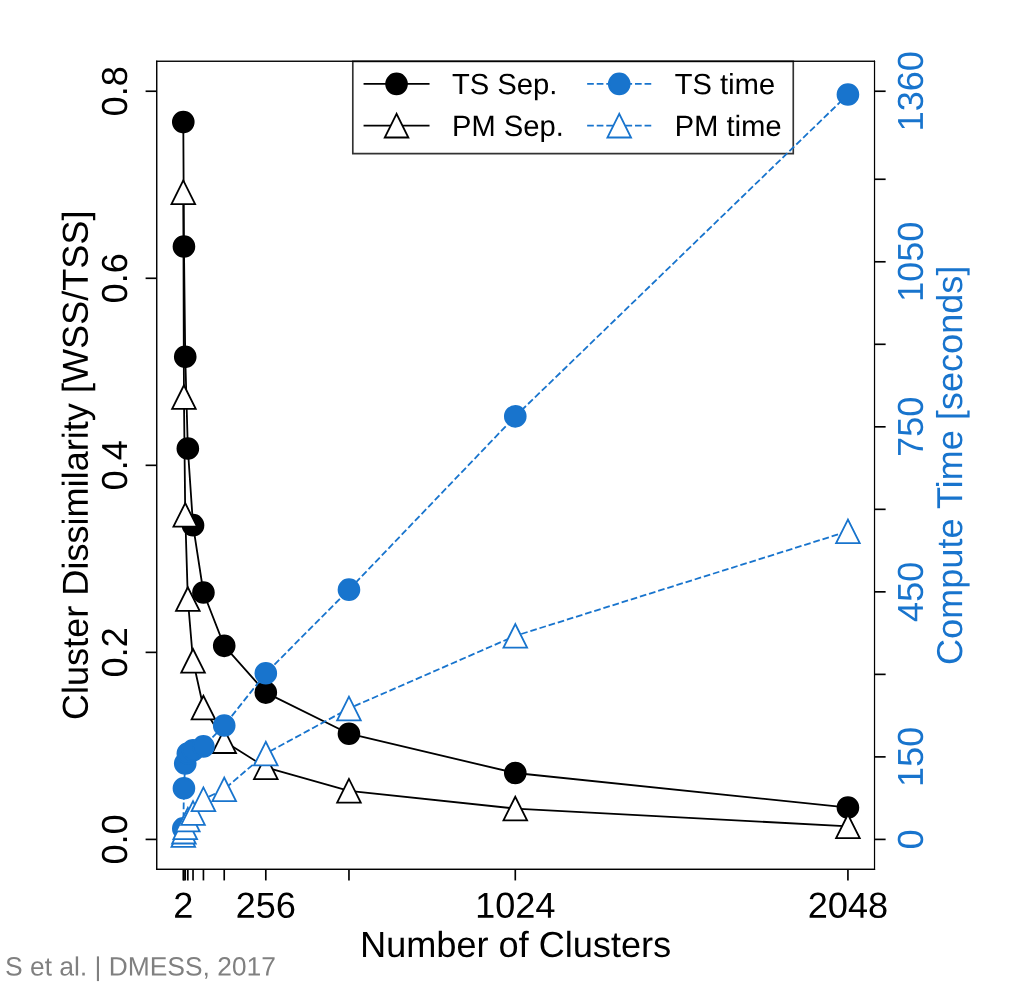  Describe the element at coordinates (114, 278) in the screenshot. I see `y-tick-label: 0.6` at that location.